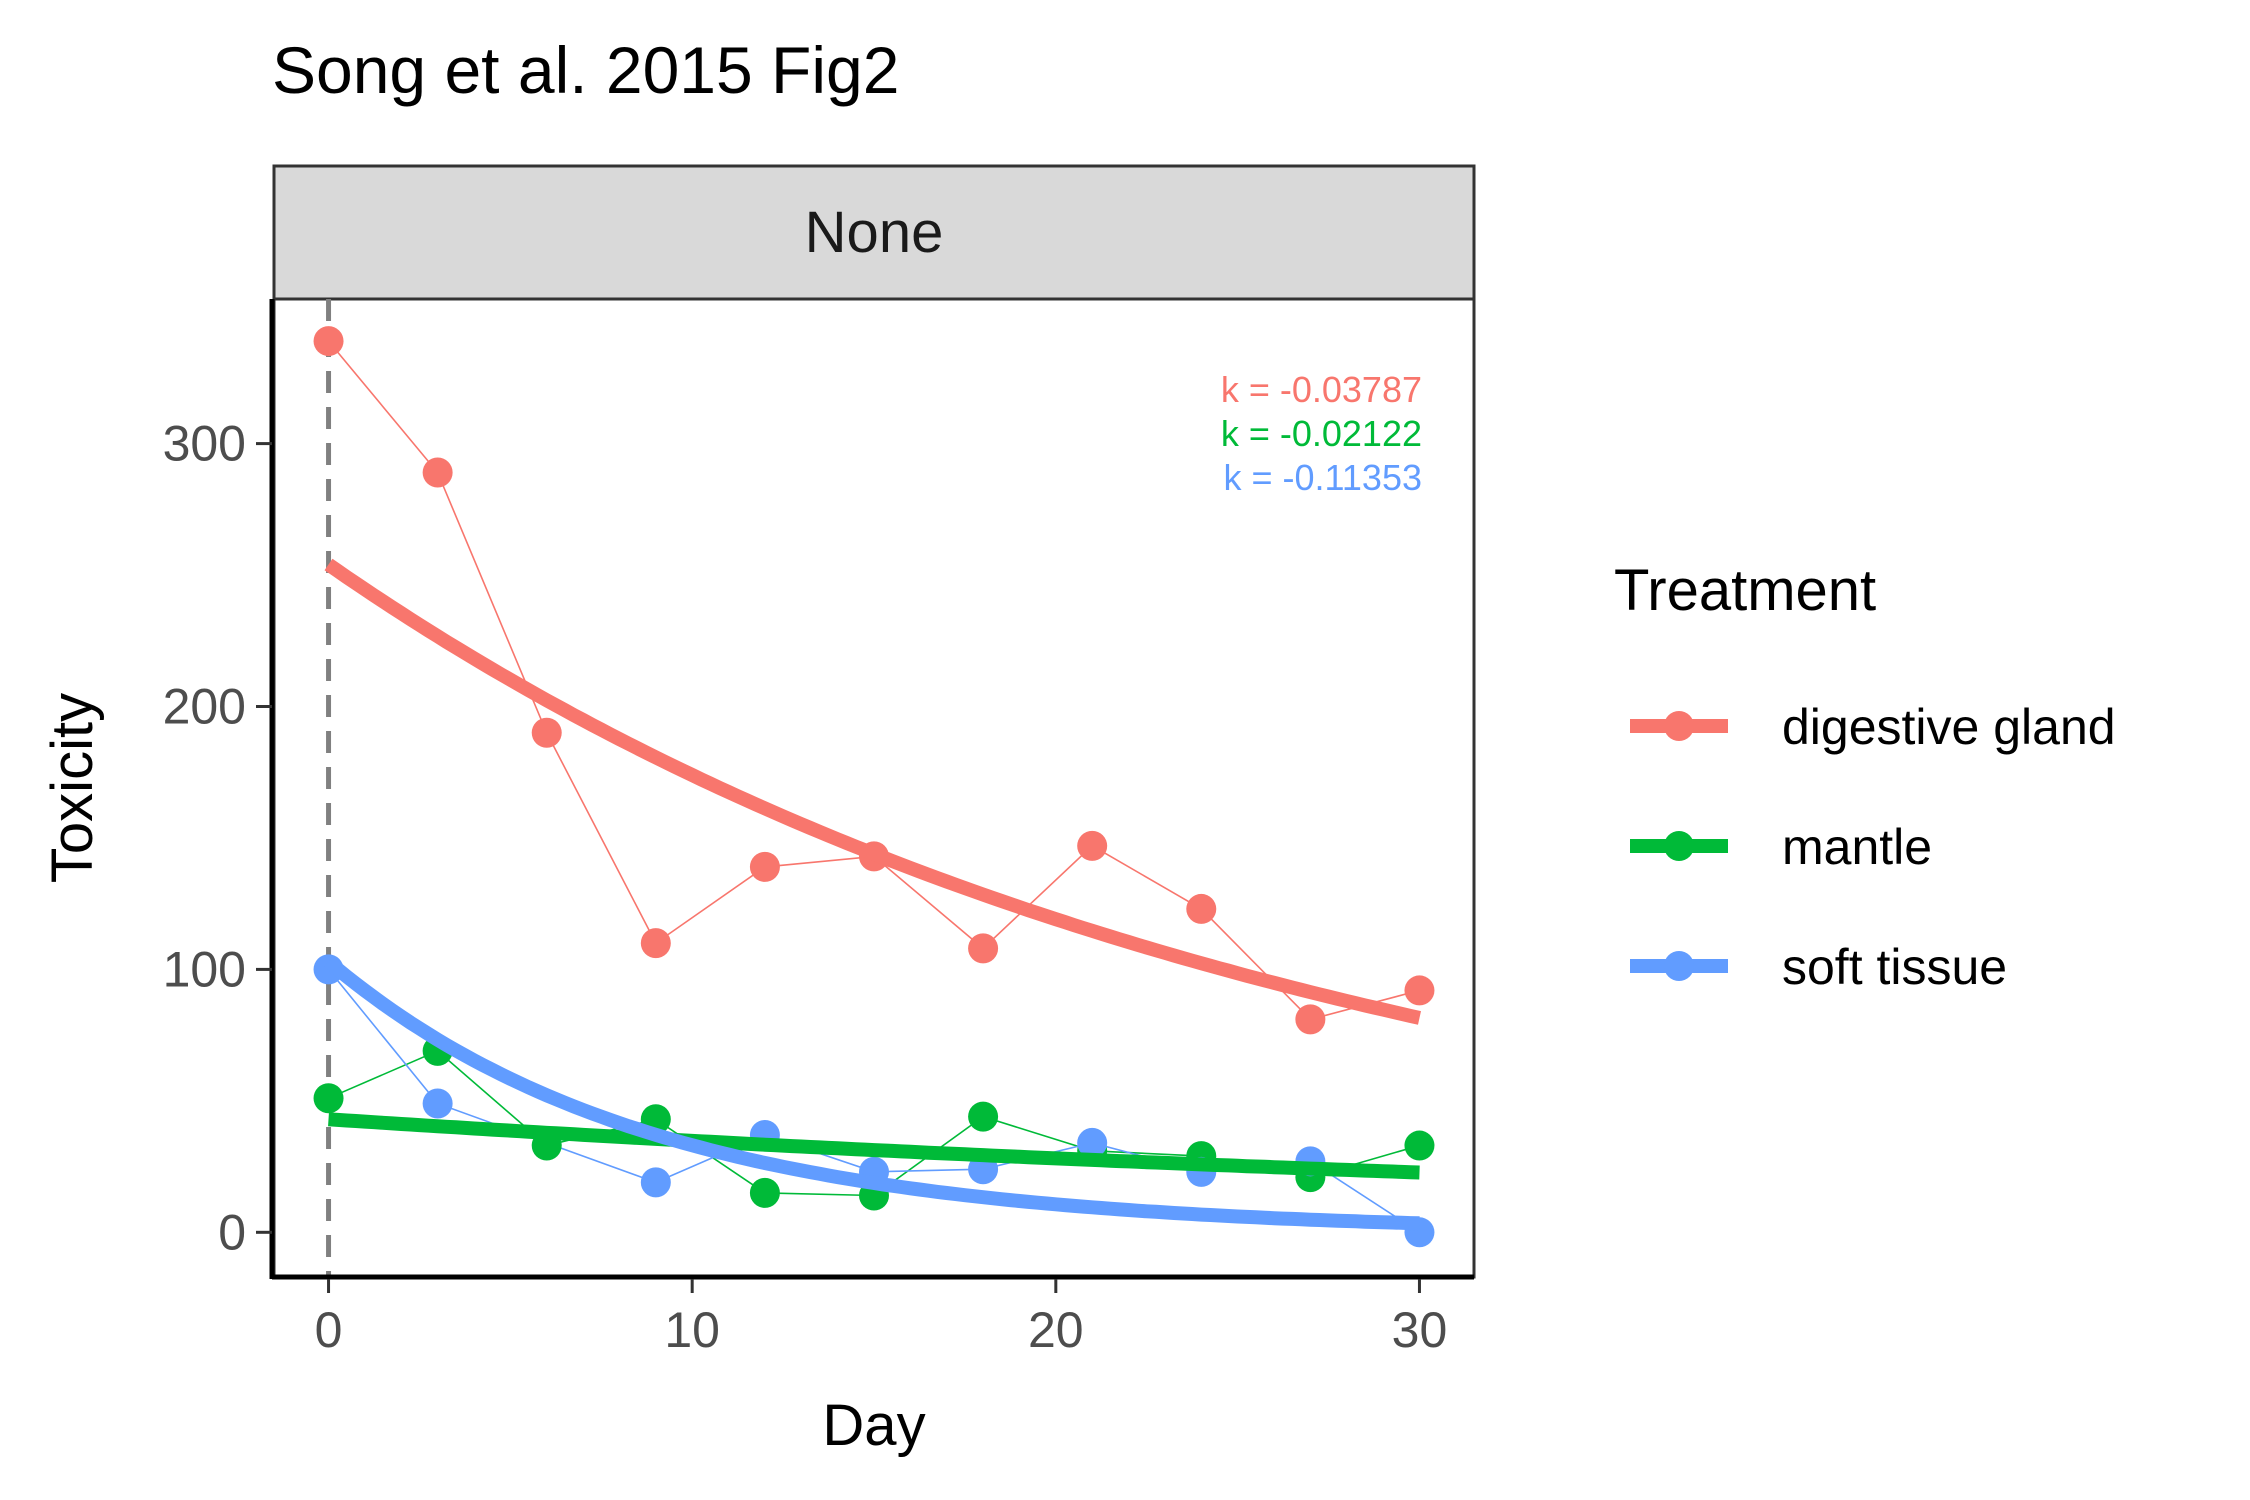 This screenshot has width=2250, height=1500. I want to click on legend: digestive gland mantle soft tissue, so click(1873, 847).